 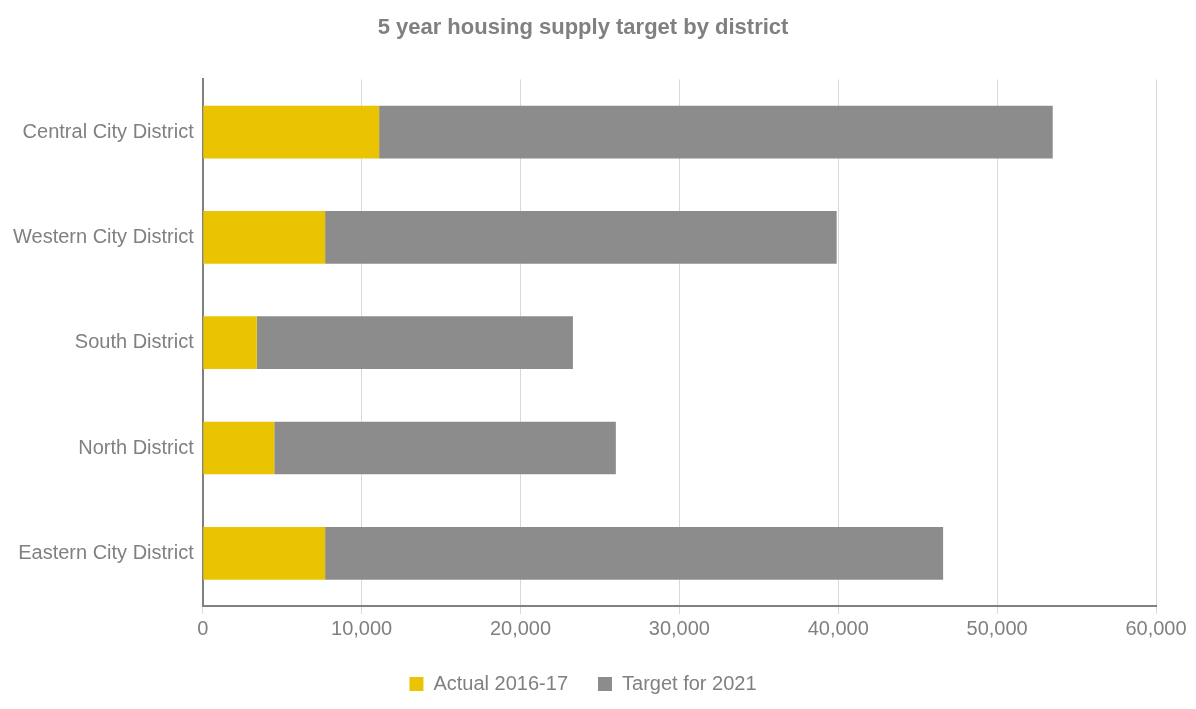 What do you see at coordinates (108, 130) in the screenshot?
I see `y-tick-label: Central City District` at bounding box center [108, 130].